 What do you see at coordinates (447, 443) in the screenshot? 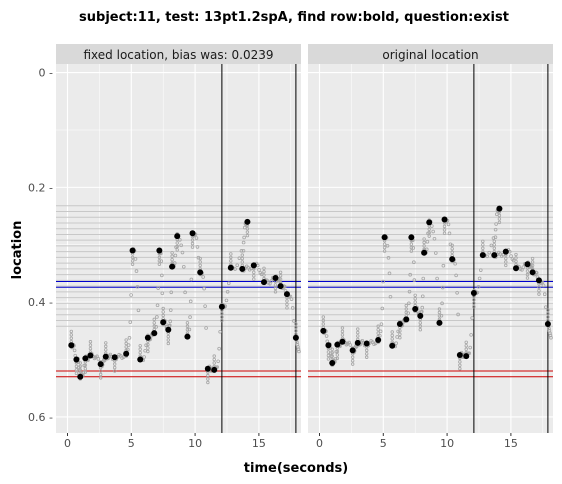
I see `x-tick-label: 10` at bounding box center [447, 443].